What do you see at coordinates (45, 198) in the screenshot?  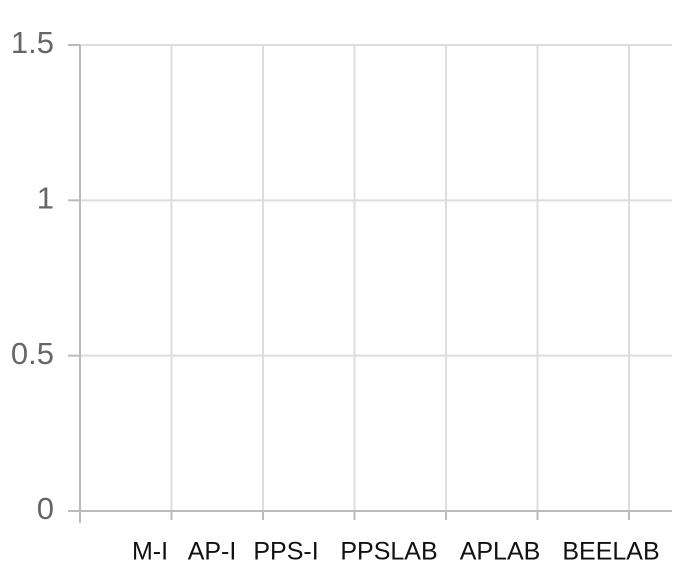 I see `y-tick-label: 1` at bounding box center [45, 198].